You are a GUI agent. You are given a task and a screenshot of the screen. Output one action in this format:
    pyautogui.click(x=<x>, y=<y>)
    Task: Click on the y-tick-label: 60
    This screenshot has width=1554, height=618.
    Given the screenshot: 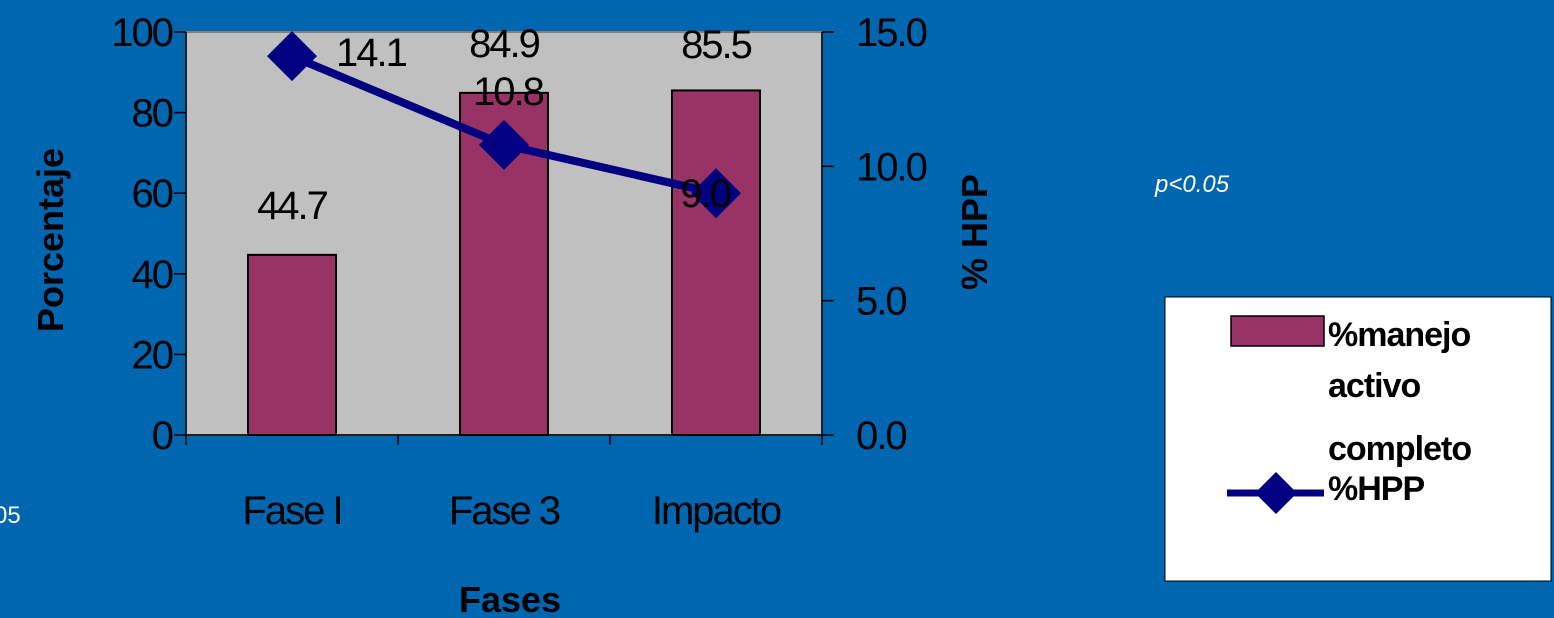 What is the action you would take?
    pyautogui.click(x=152, y=194)
    